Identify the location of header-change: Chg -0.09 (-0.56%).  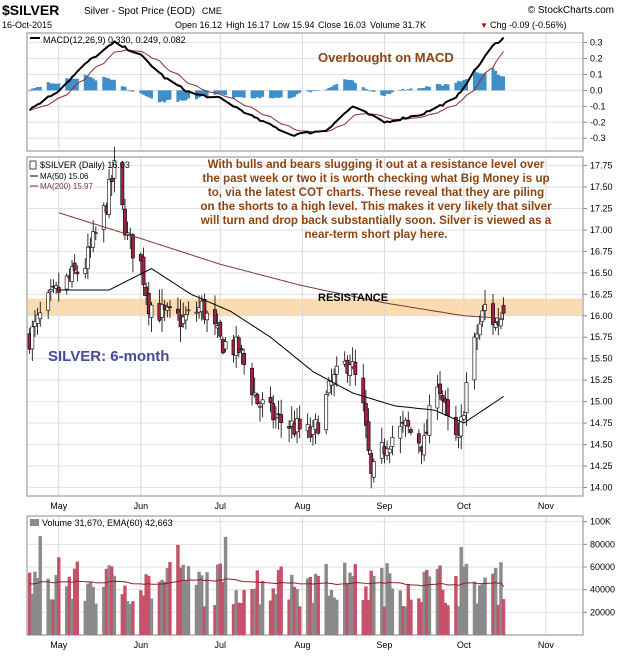
(528, 25).